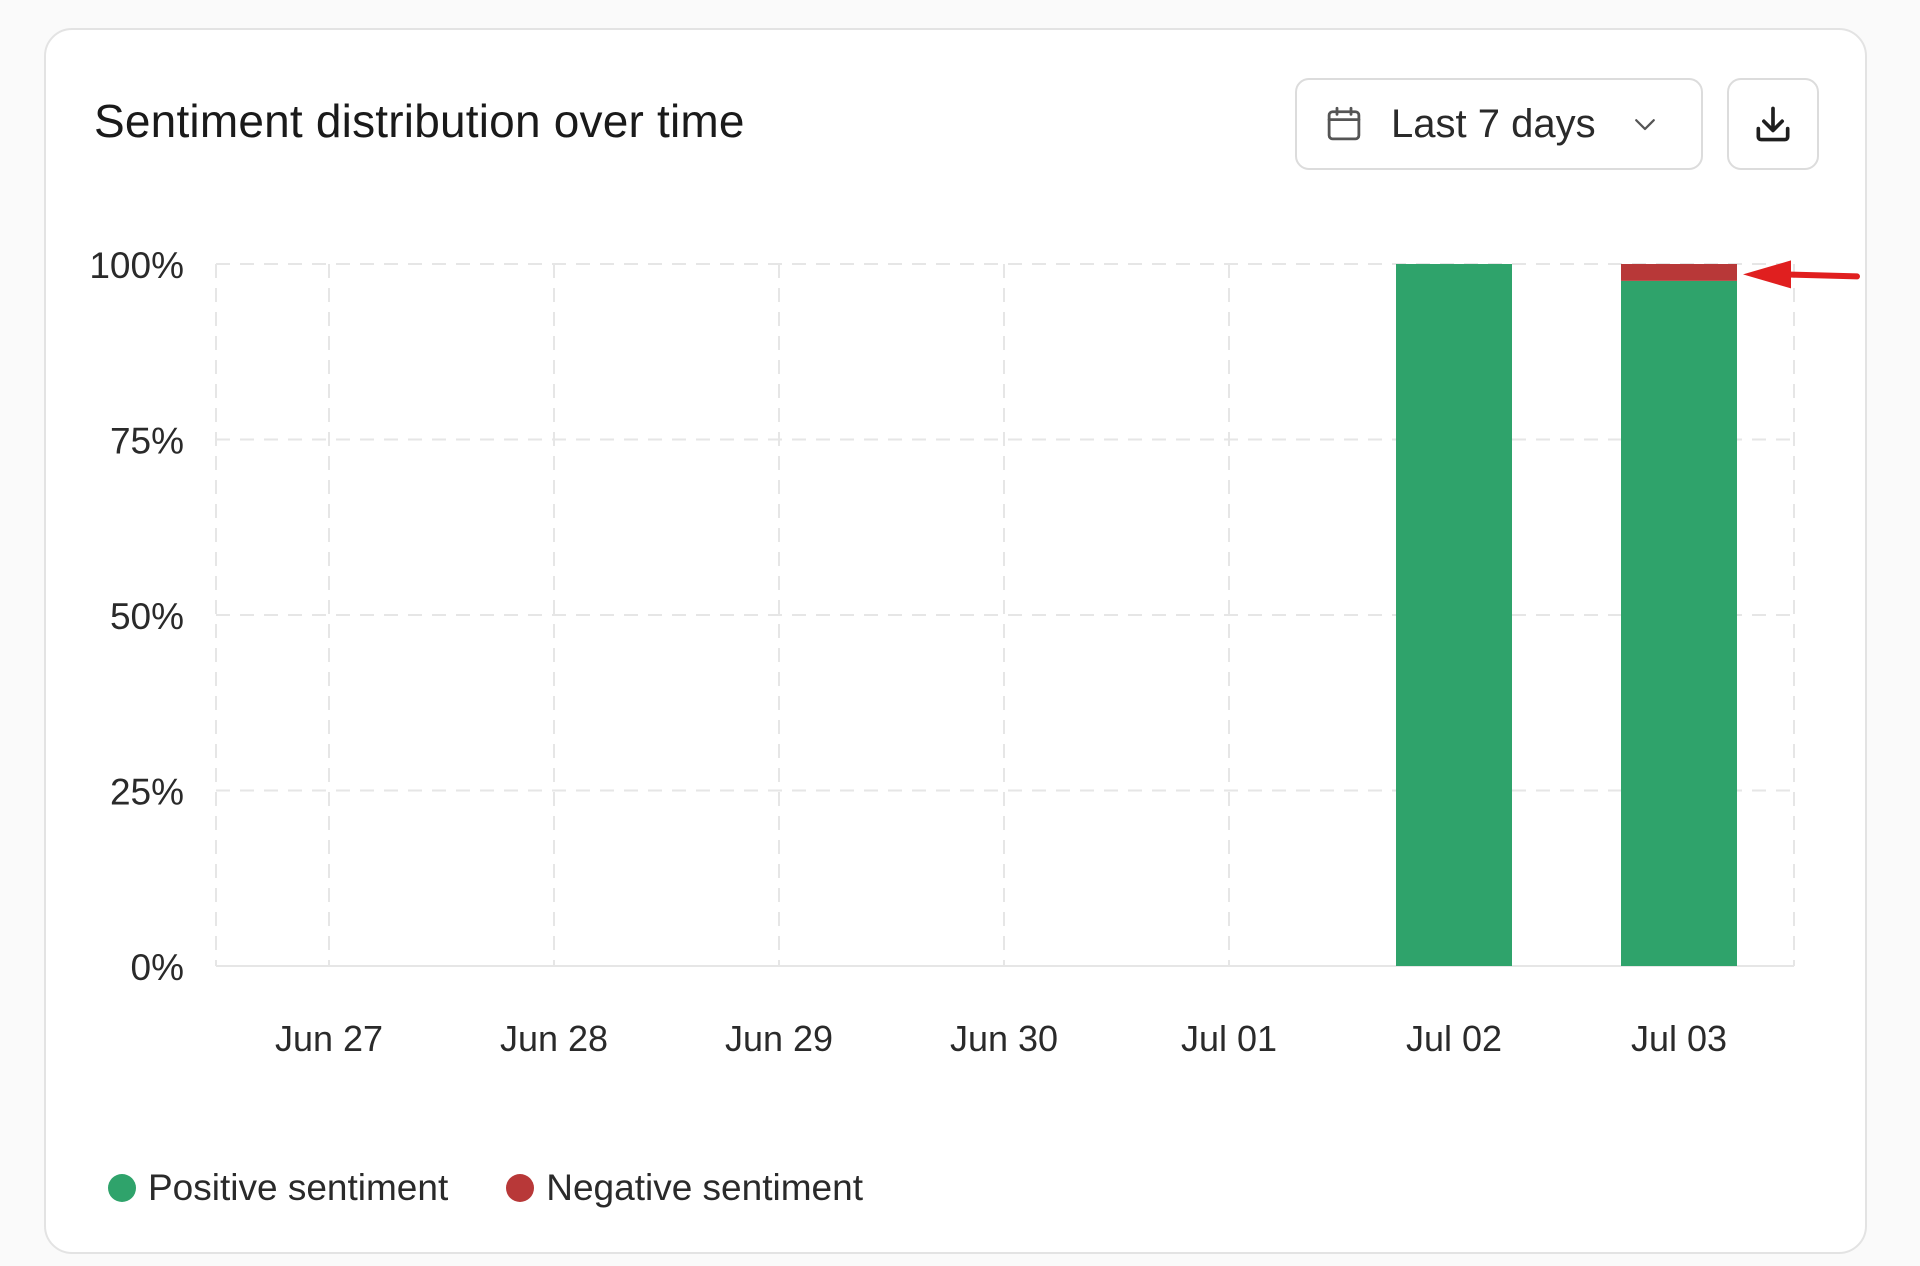 Image resolution: width=1920 pixels, height=1266 pixels. I want to click on calendar-icon, so click(1344, 123).